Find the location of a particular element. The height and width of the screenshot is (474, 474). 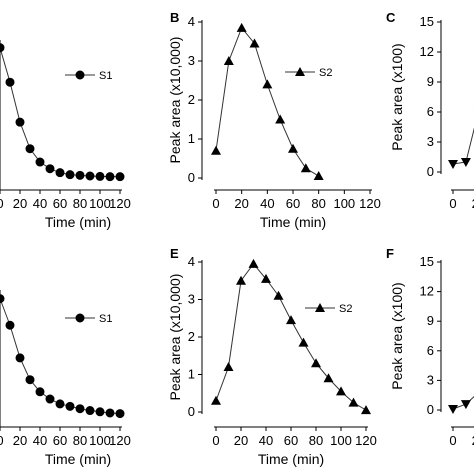

chart-panel-3: 0 20 0 3 6 9 12 15 Peak area (x100) C is located at coordinates (430, 110).